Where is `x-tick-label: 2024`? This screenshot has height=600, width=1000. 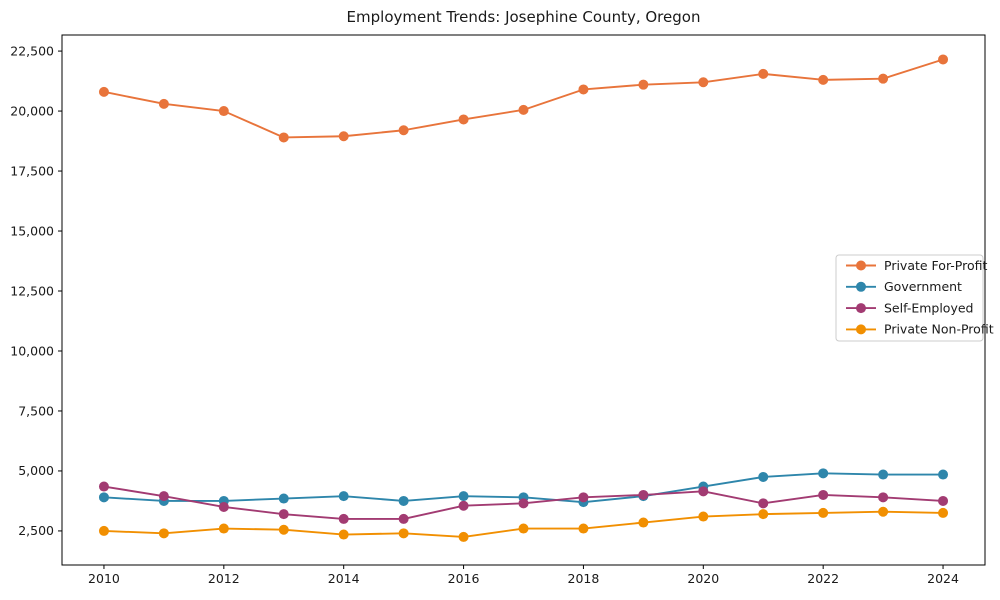
x-tick-label: 2024 is located at coordinates (943, 578).